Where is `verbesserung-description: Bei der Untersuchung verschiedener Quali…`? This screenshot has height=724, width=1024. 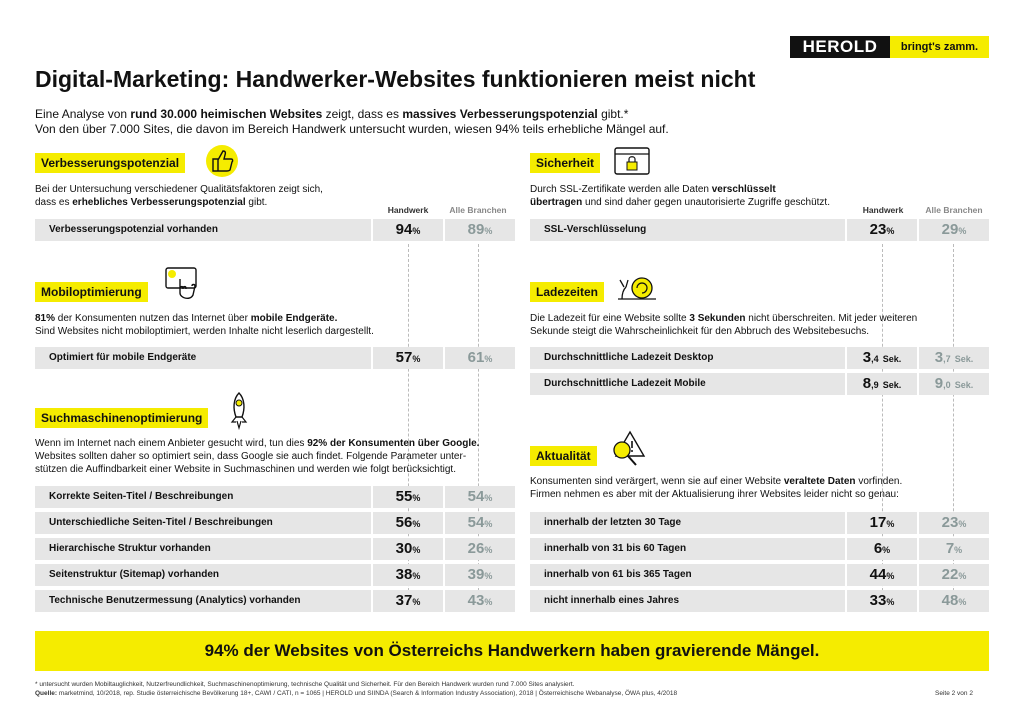
verbesserung-description: Bei der Untersuchung verschiedener Quali… is located at coordinates (270, 196).